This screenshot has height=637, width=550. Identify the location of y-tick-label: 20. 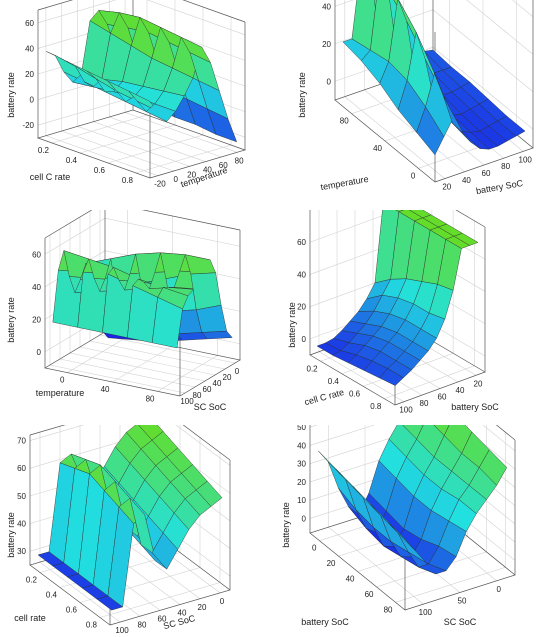
(331, 563).